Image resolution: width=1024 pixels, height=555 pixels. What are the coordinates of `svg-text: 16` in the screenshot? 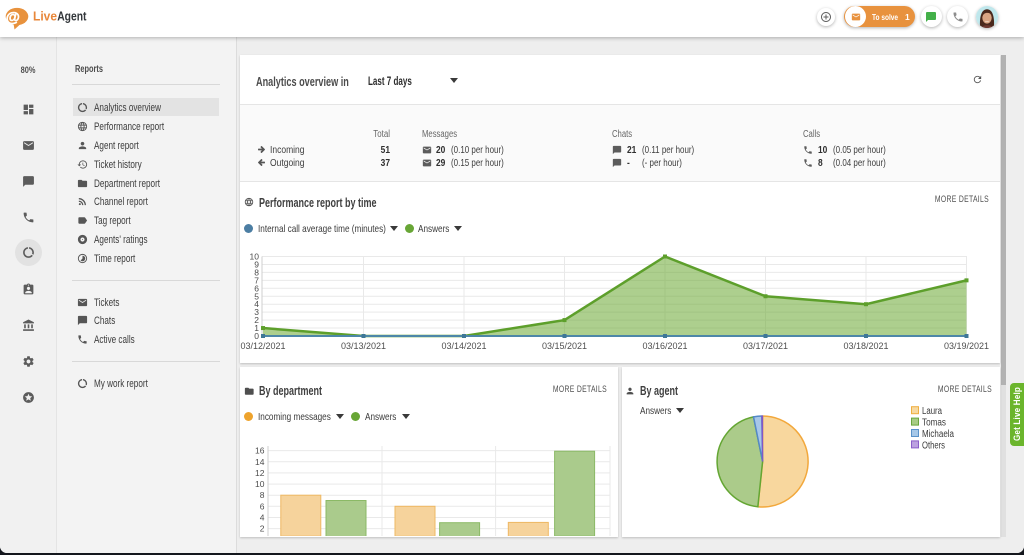 It's located at (260, 451).